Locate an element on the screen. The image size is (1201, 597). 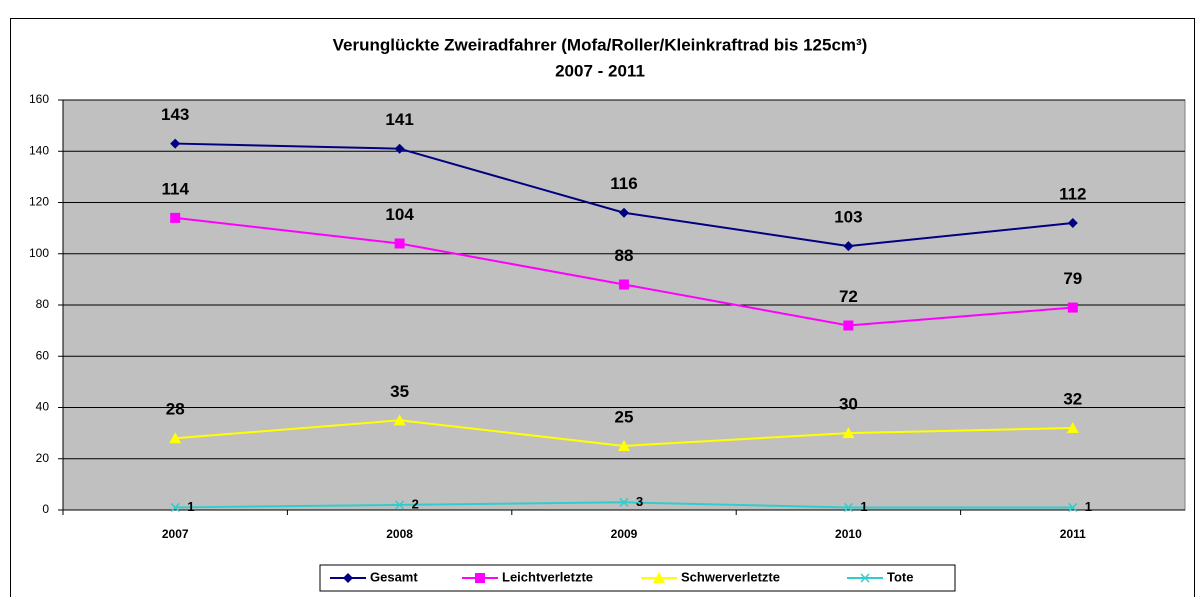
y-tick-label: 40 is located at coordinates (43, 407).